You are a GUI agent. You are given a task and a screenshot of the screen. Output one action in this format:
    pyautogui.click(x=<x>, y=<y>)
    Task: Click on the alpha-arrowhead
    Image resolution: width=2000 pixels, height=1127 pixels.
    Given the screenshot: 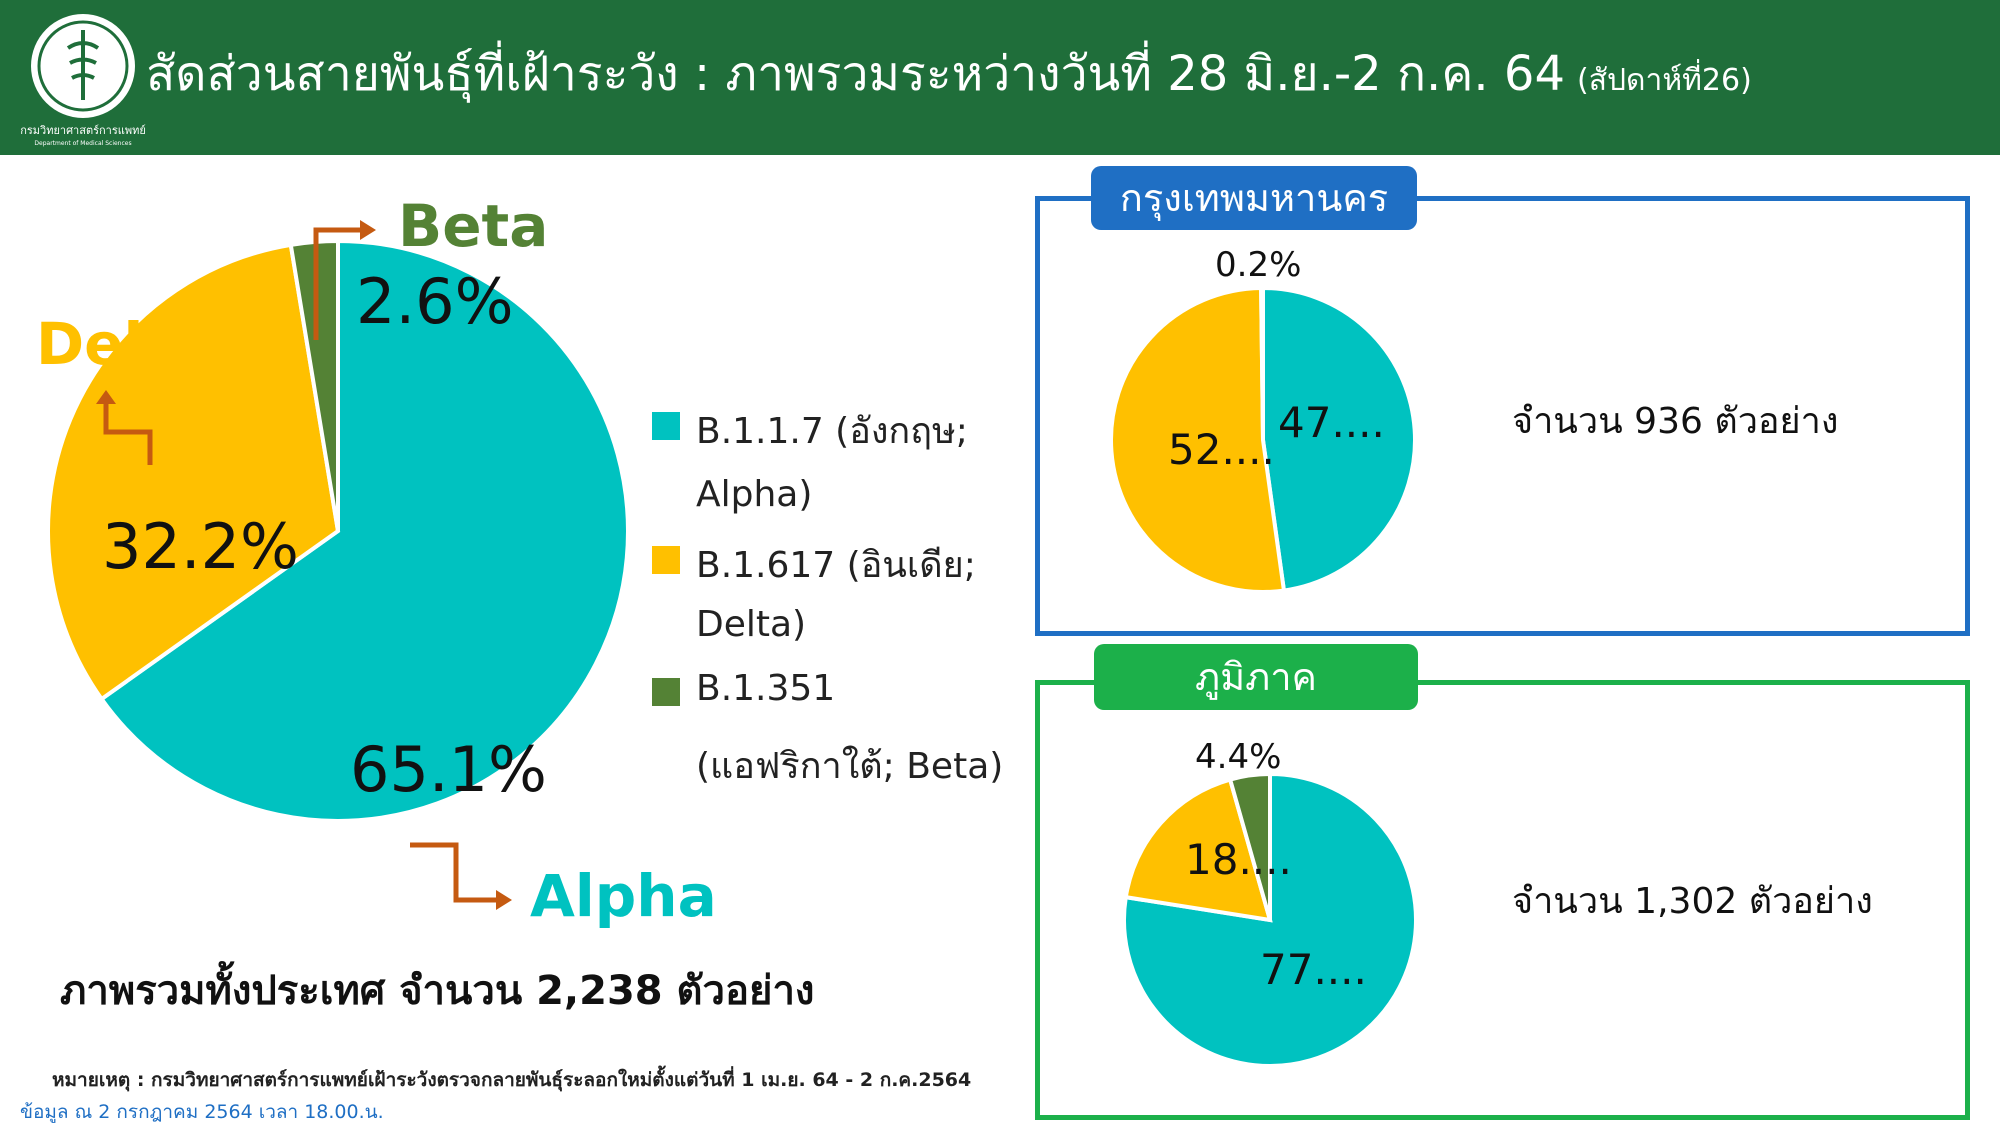 What is the action you would take?
    pyautogui.click(x=504, y=900)
    